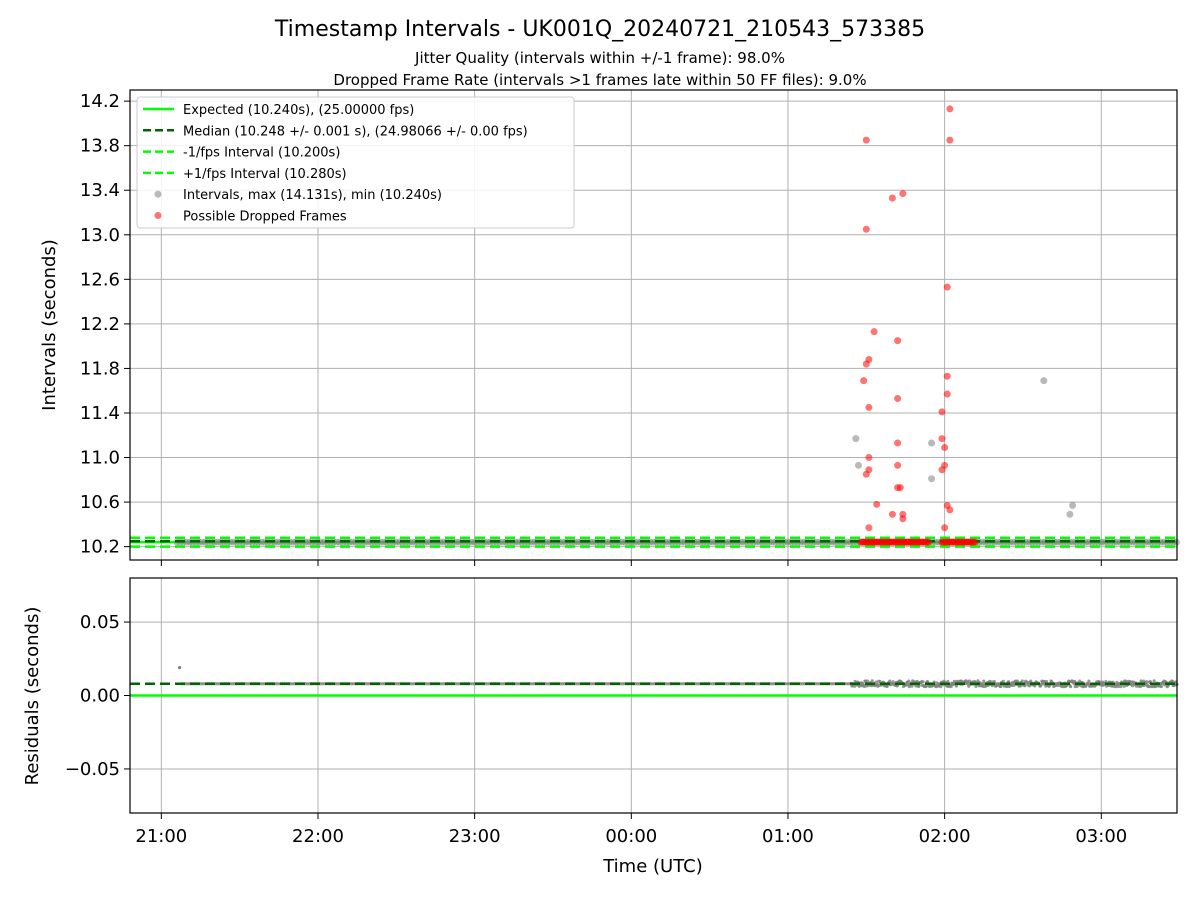  I want to click on top-y-tick-label: 11.4, so click(100, 413).